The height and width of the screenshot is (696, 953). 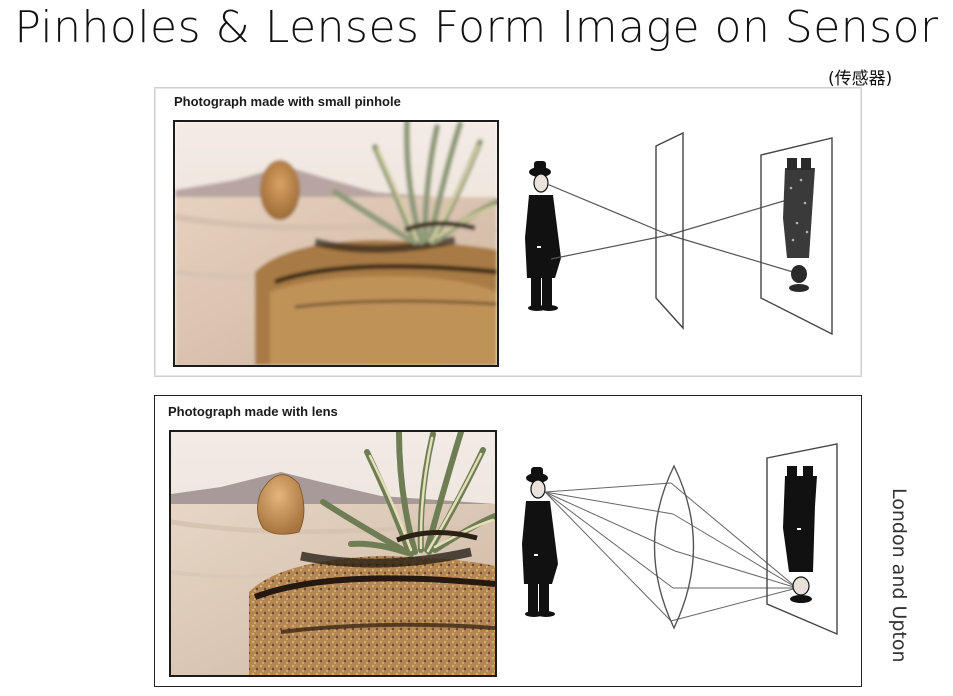 What do you see at coordinates (860, 79) in the screenshot?
I see `slide-subtitle: (传感器)` at bounding box center [860, 79].